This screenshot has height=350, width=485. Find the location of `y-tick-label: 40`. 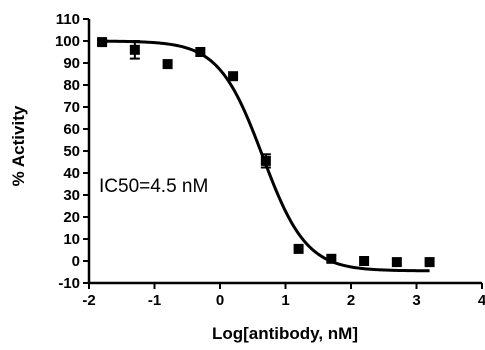

y-tick-label: 40 is located at coordinates (71, 173).